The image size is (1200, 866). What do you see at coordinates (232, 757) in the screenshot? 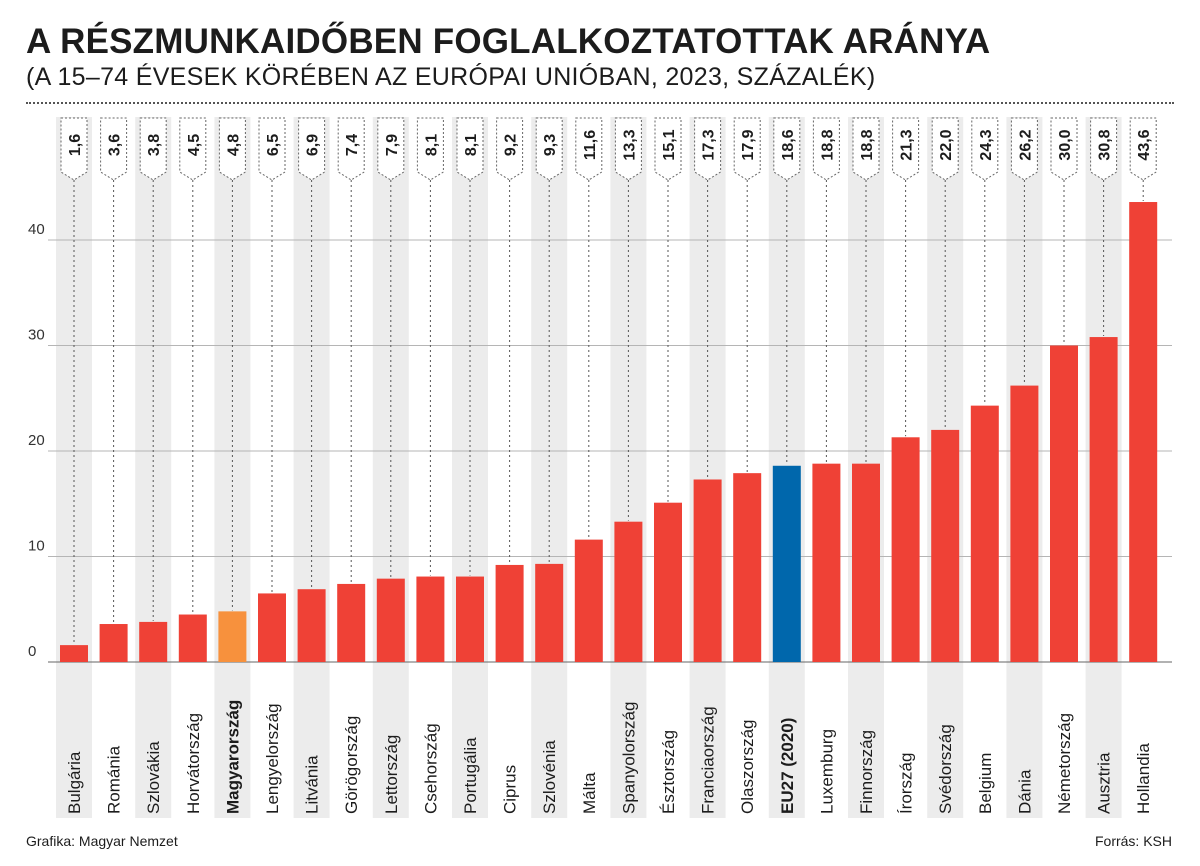
I see `category-label: Magyarország` at bounding box center [232, 757].